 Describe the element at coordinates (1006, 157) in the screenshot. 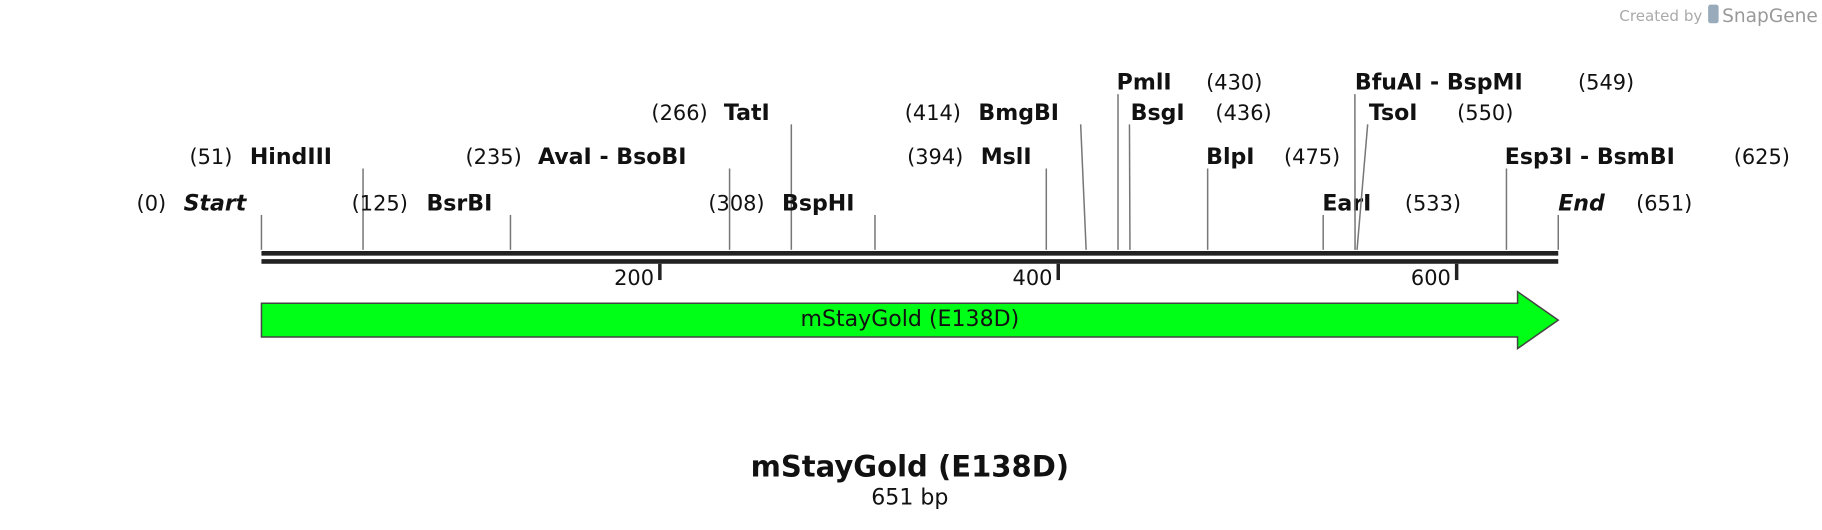

I see `site-name: MslI` at that location.